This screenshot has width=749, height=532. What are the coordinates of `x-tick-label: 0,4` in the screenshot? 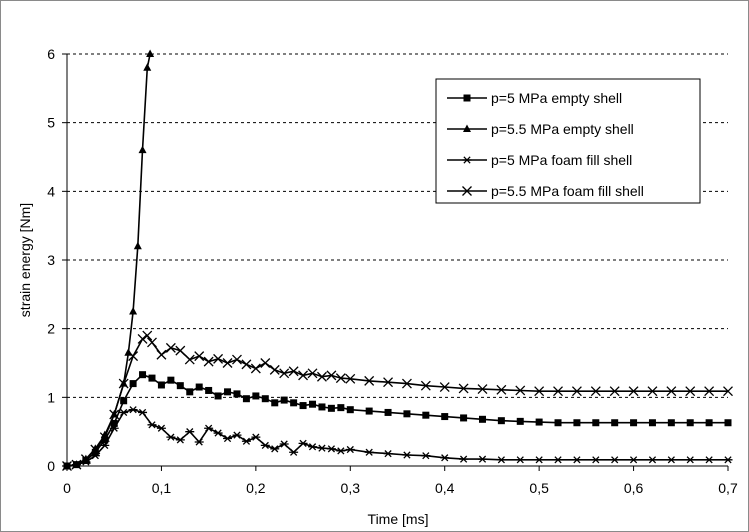 It's located at (445, 488).